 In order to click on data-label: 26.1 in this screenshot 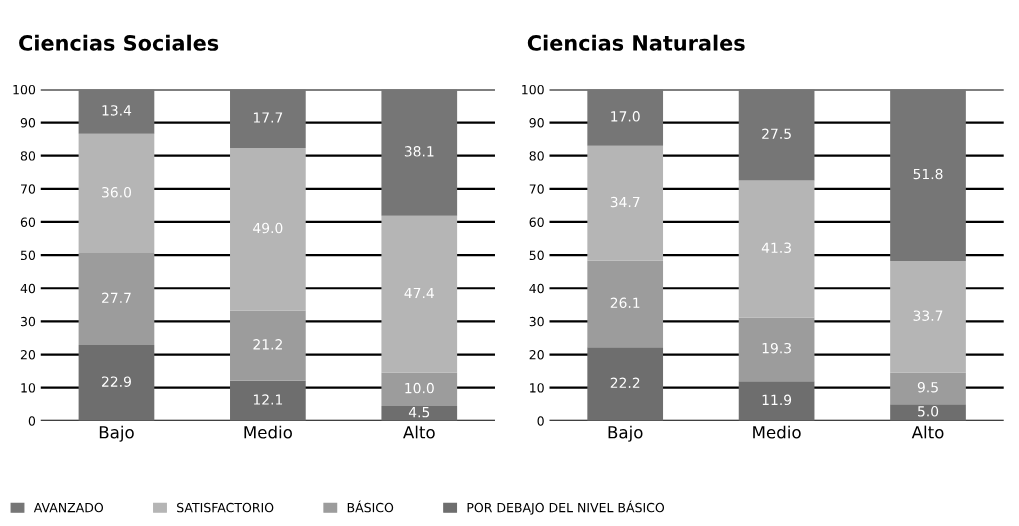, I will do `click(625, 303)`.